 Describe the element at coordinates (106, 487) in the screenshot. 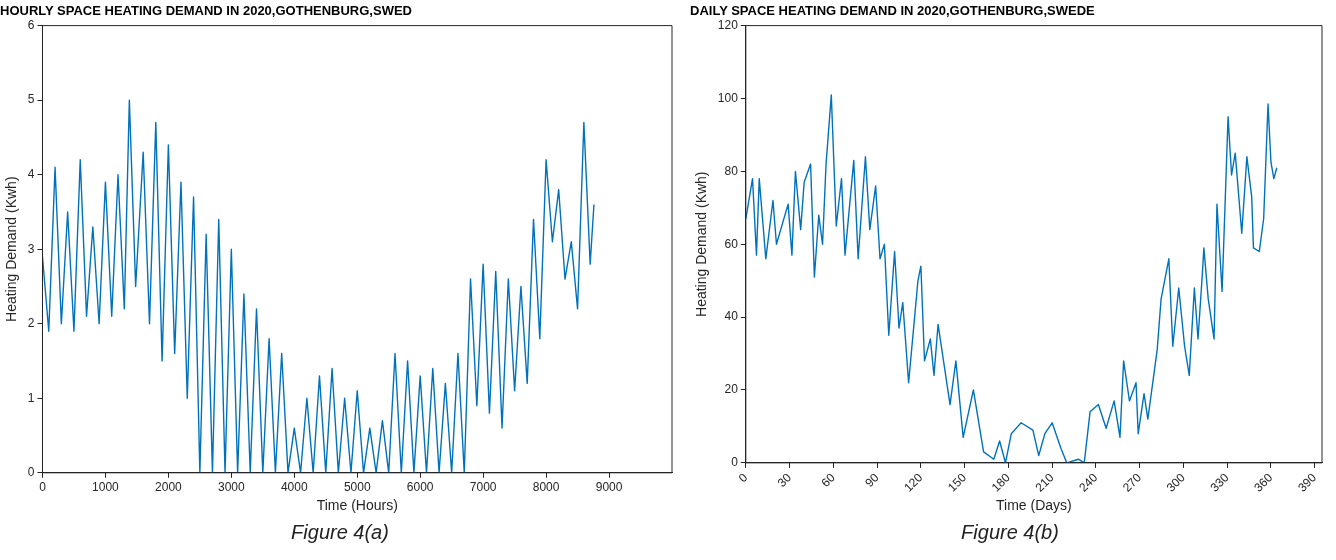

I see `x-tick-label: 1000` at that location.